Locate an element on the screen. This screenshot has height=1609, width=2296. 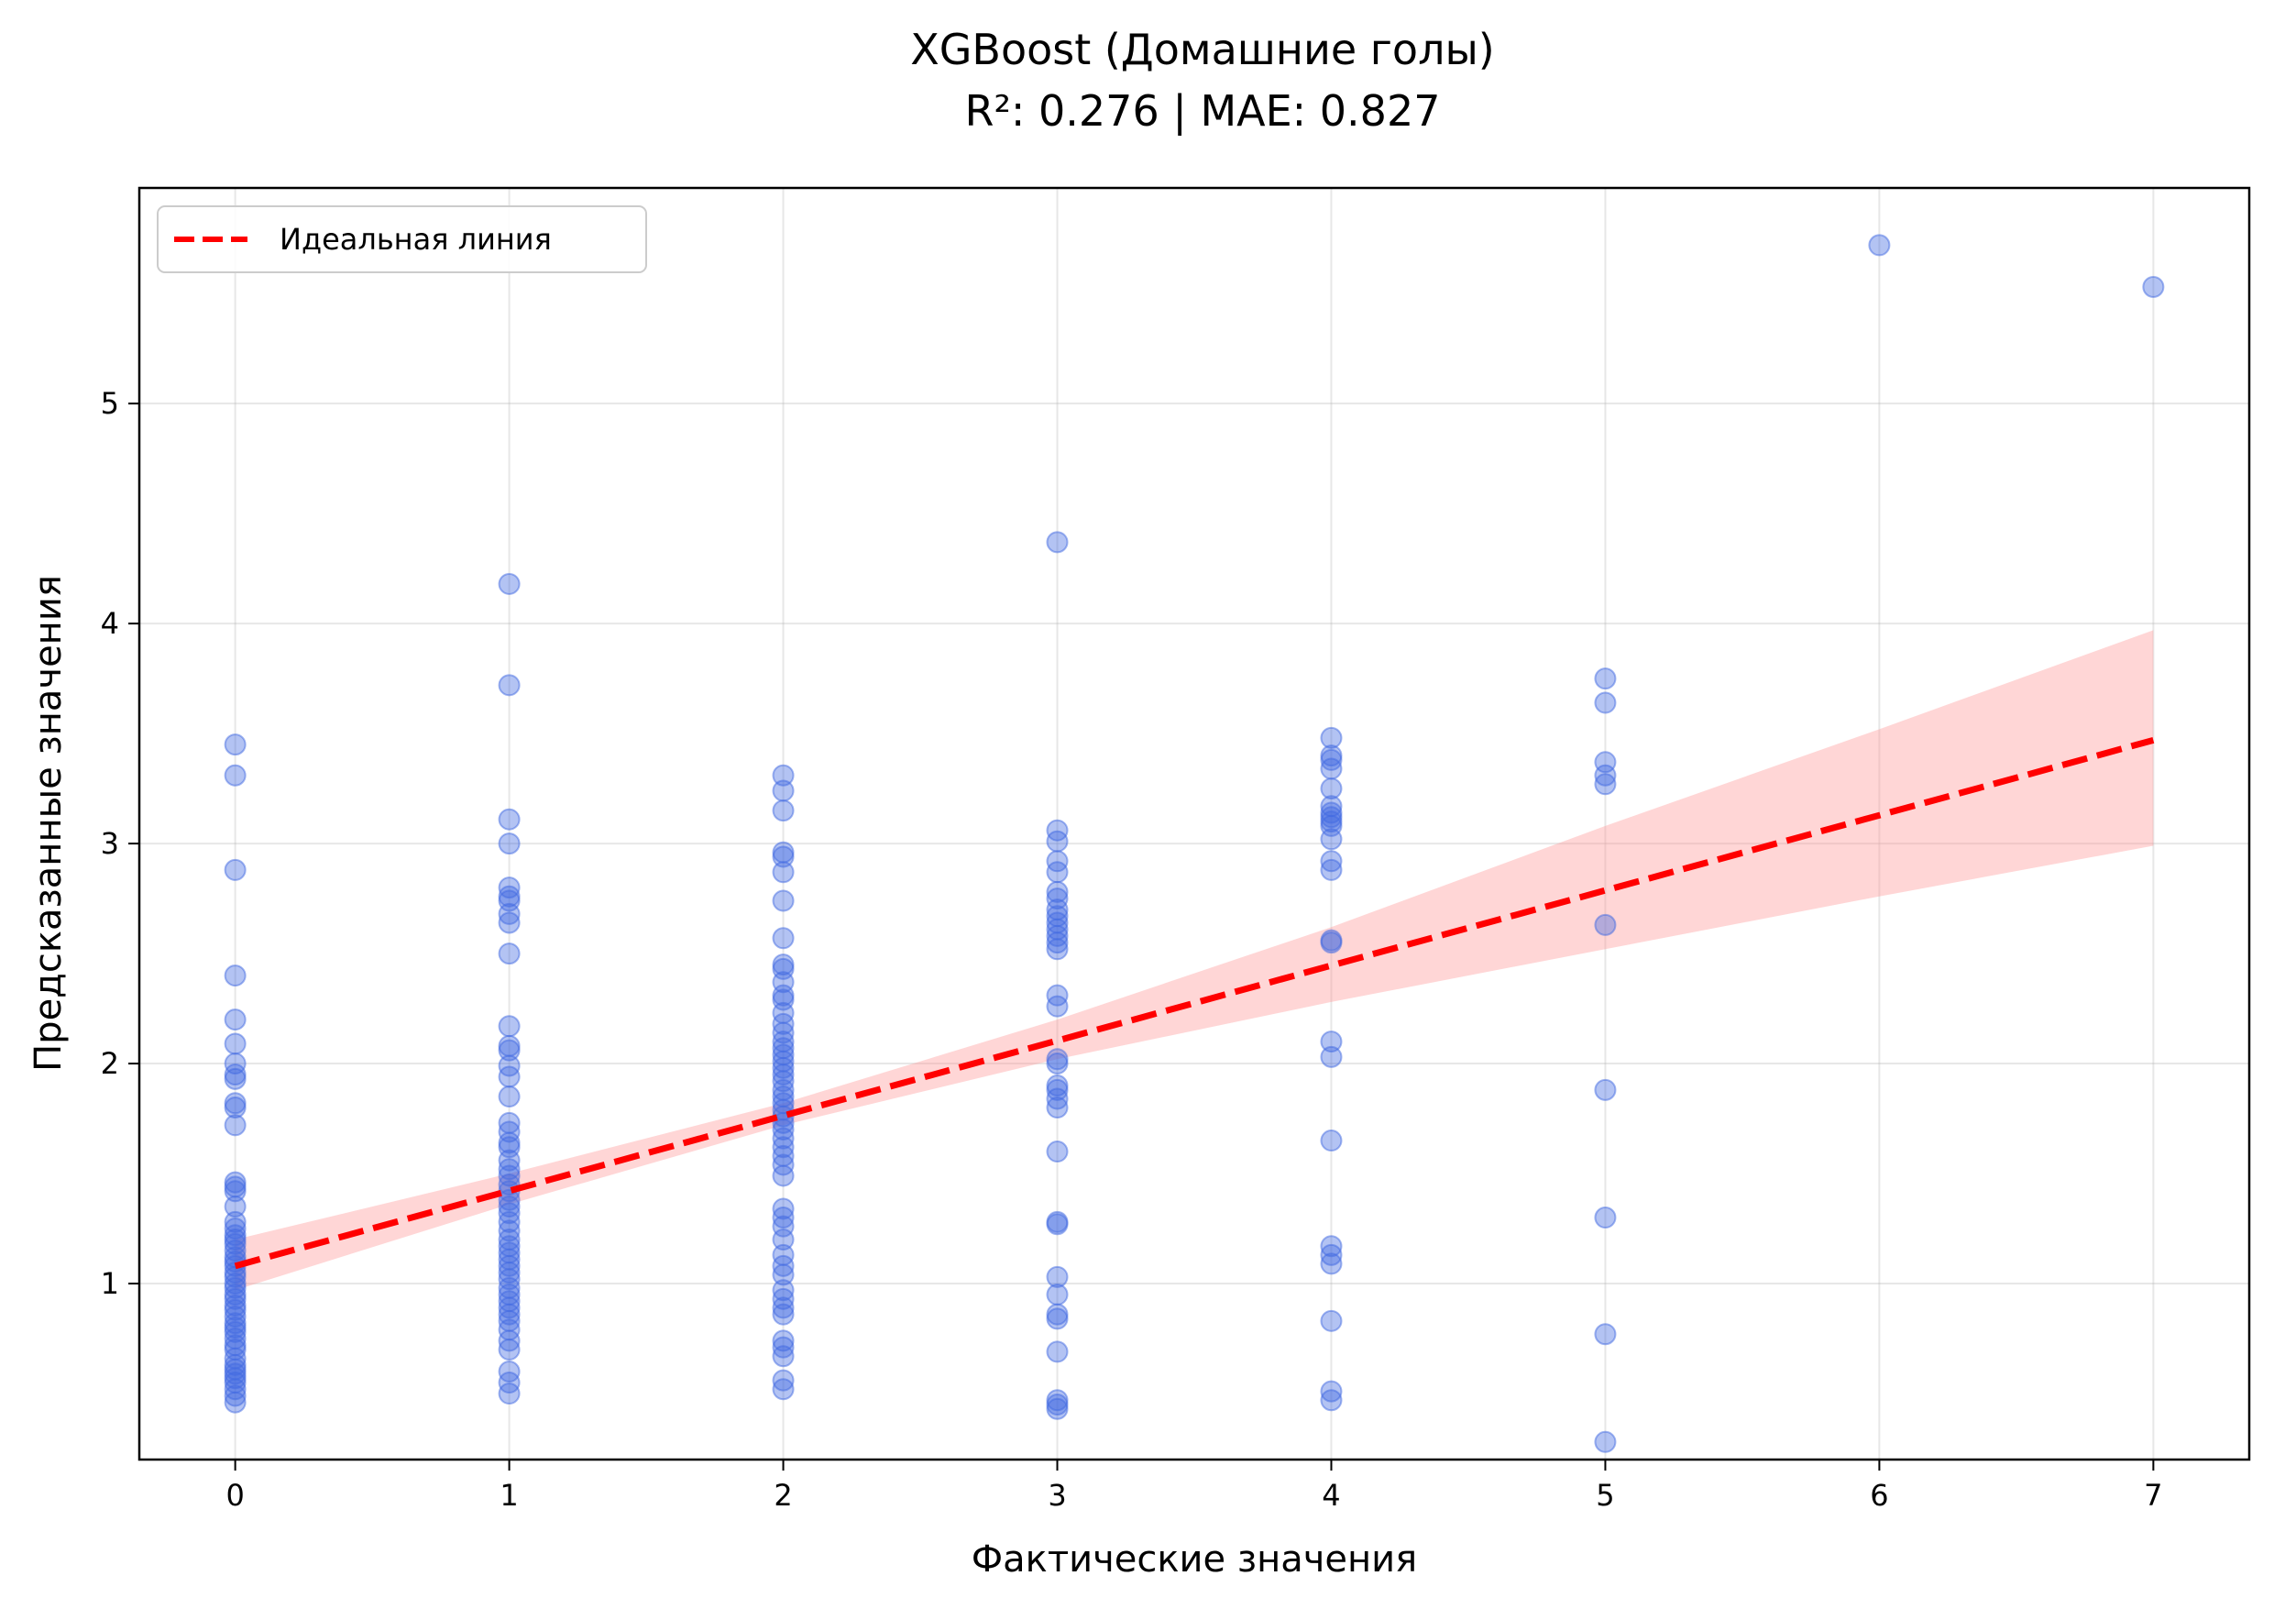
y-tick-label: 3 is located at coordinates (110, 843).